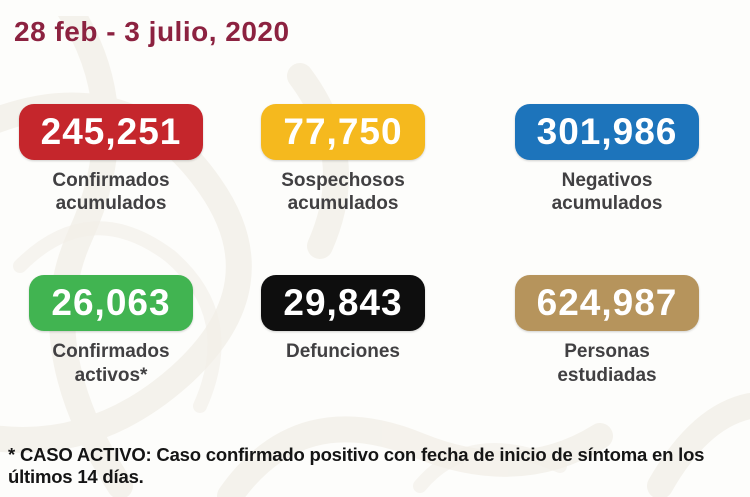 The width and height of the screenshot is (750, 497). What do you see at coordinates (607, 132) in the screenshot?
I see `stat-value-pill: 301,986` at bounding box center [607, 132].